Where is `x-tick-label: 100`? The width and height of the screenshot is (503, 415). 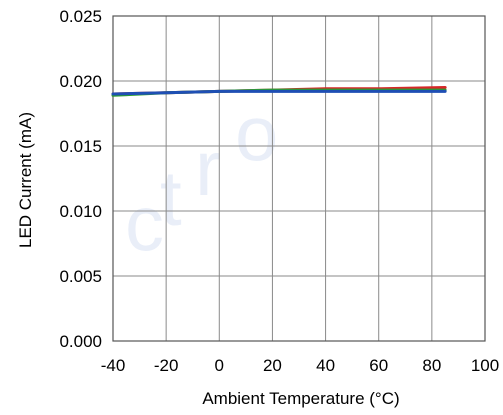 x-tick-label: 100 is located at coordinates (485, 365).